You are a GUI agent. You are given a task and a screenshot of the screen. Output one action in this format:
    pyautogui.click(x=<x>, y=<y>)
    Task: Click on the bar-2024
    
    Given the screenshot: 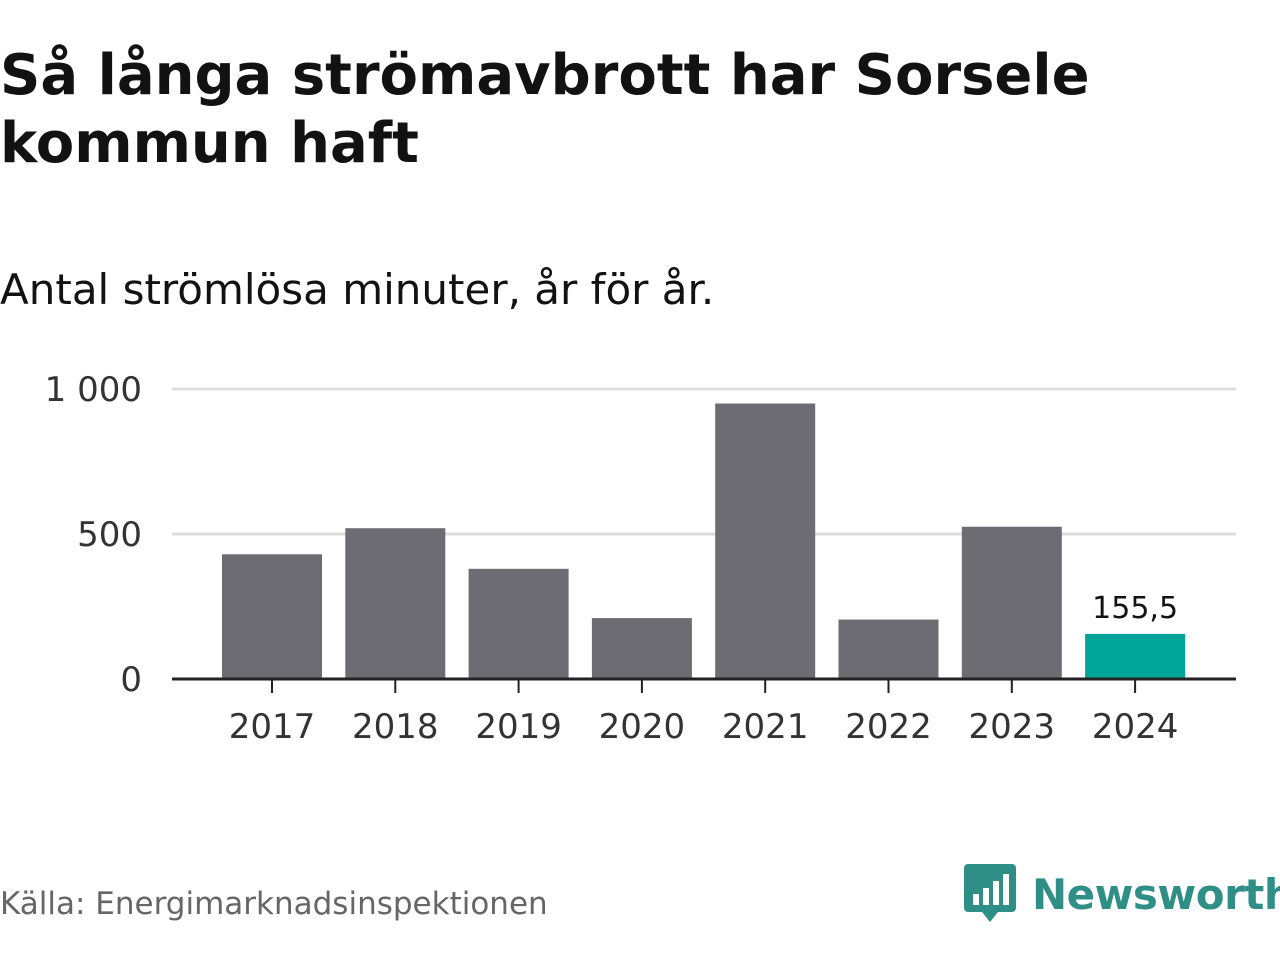 What is the action you would take?
    pyautogui.click(x=1135, y=656)
    